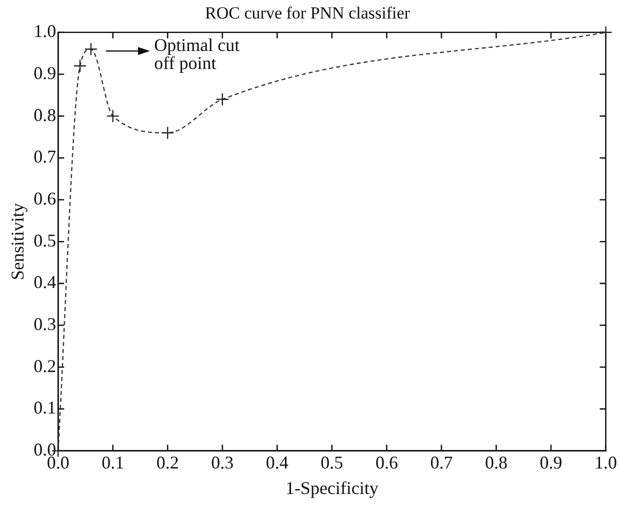  I want to click on y-tick-label: 0.3, so click(45, 324).